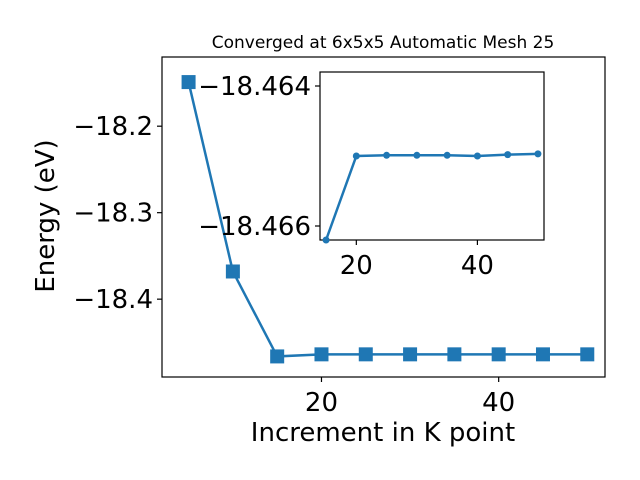  What do you see at coordinates (113, 300) in the screenshot?
I see `main-y-tick-label: −18.4` at bounding box center [113, 300].